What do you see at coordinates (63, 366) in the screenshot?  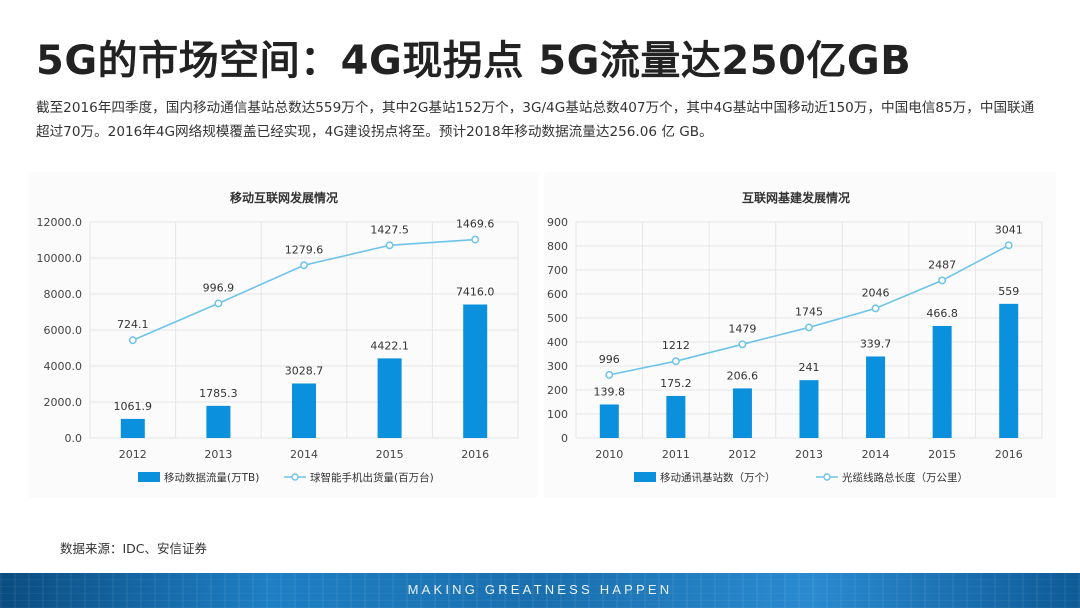 I see `y-tick-label: 4000.0` at bounding box center [63, 366].